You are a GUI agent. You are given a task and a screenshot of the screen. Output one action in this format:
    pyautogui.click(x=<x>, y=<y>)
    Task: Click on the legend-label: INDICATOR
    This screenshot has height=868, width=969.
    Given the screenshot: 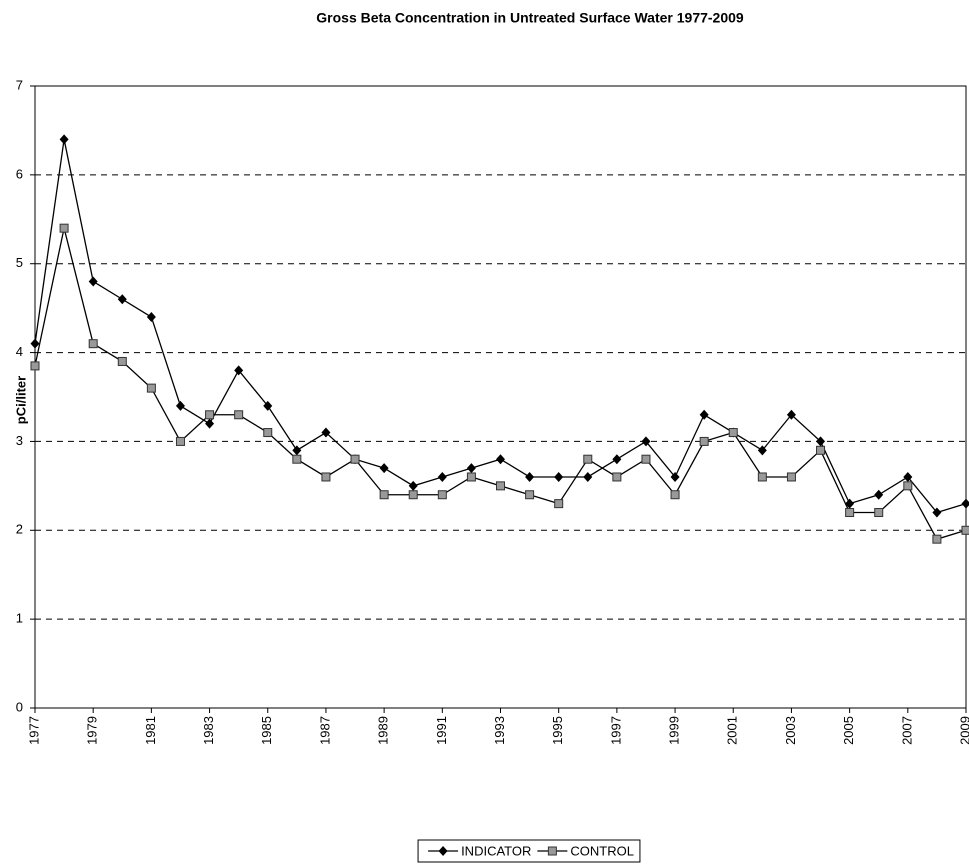 What is the action you would take?
    pyautogui.click(x=496, y=850)
    